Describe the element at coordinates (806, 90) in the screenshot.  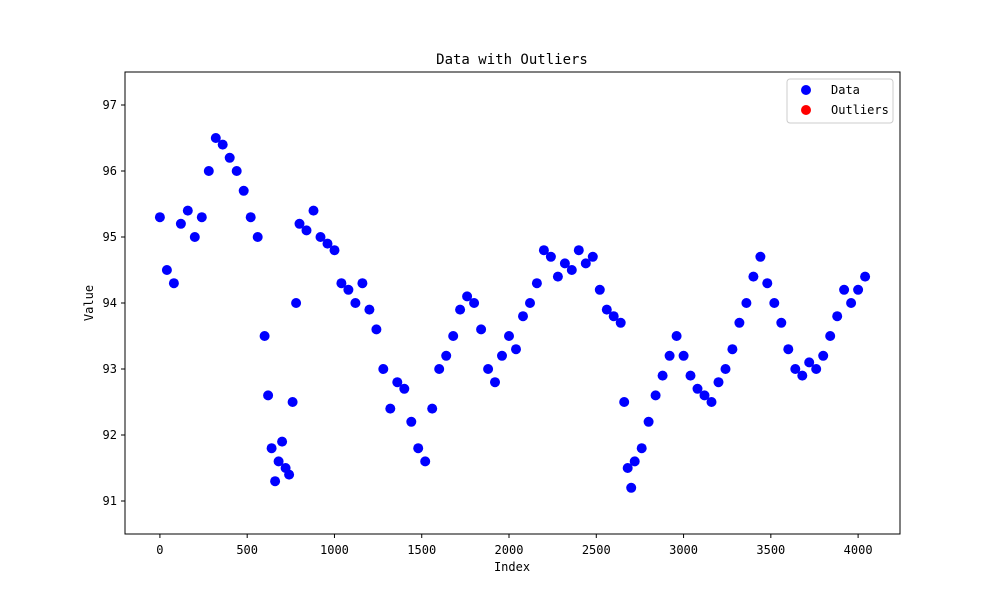
I see `legend-marker-data` at that location.